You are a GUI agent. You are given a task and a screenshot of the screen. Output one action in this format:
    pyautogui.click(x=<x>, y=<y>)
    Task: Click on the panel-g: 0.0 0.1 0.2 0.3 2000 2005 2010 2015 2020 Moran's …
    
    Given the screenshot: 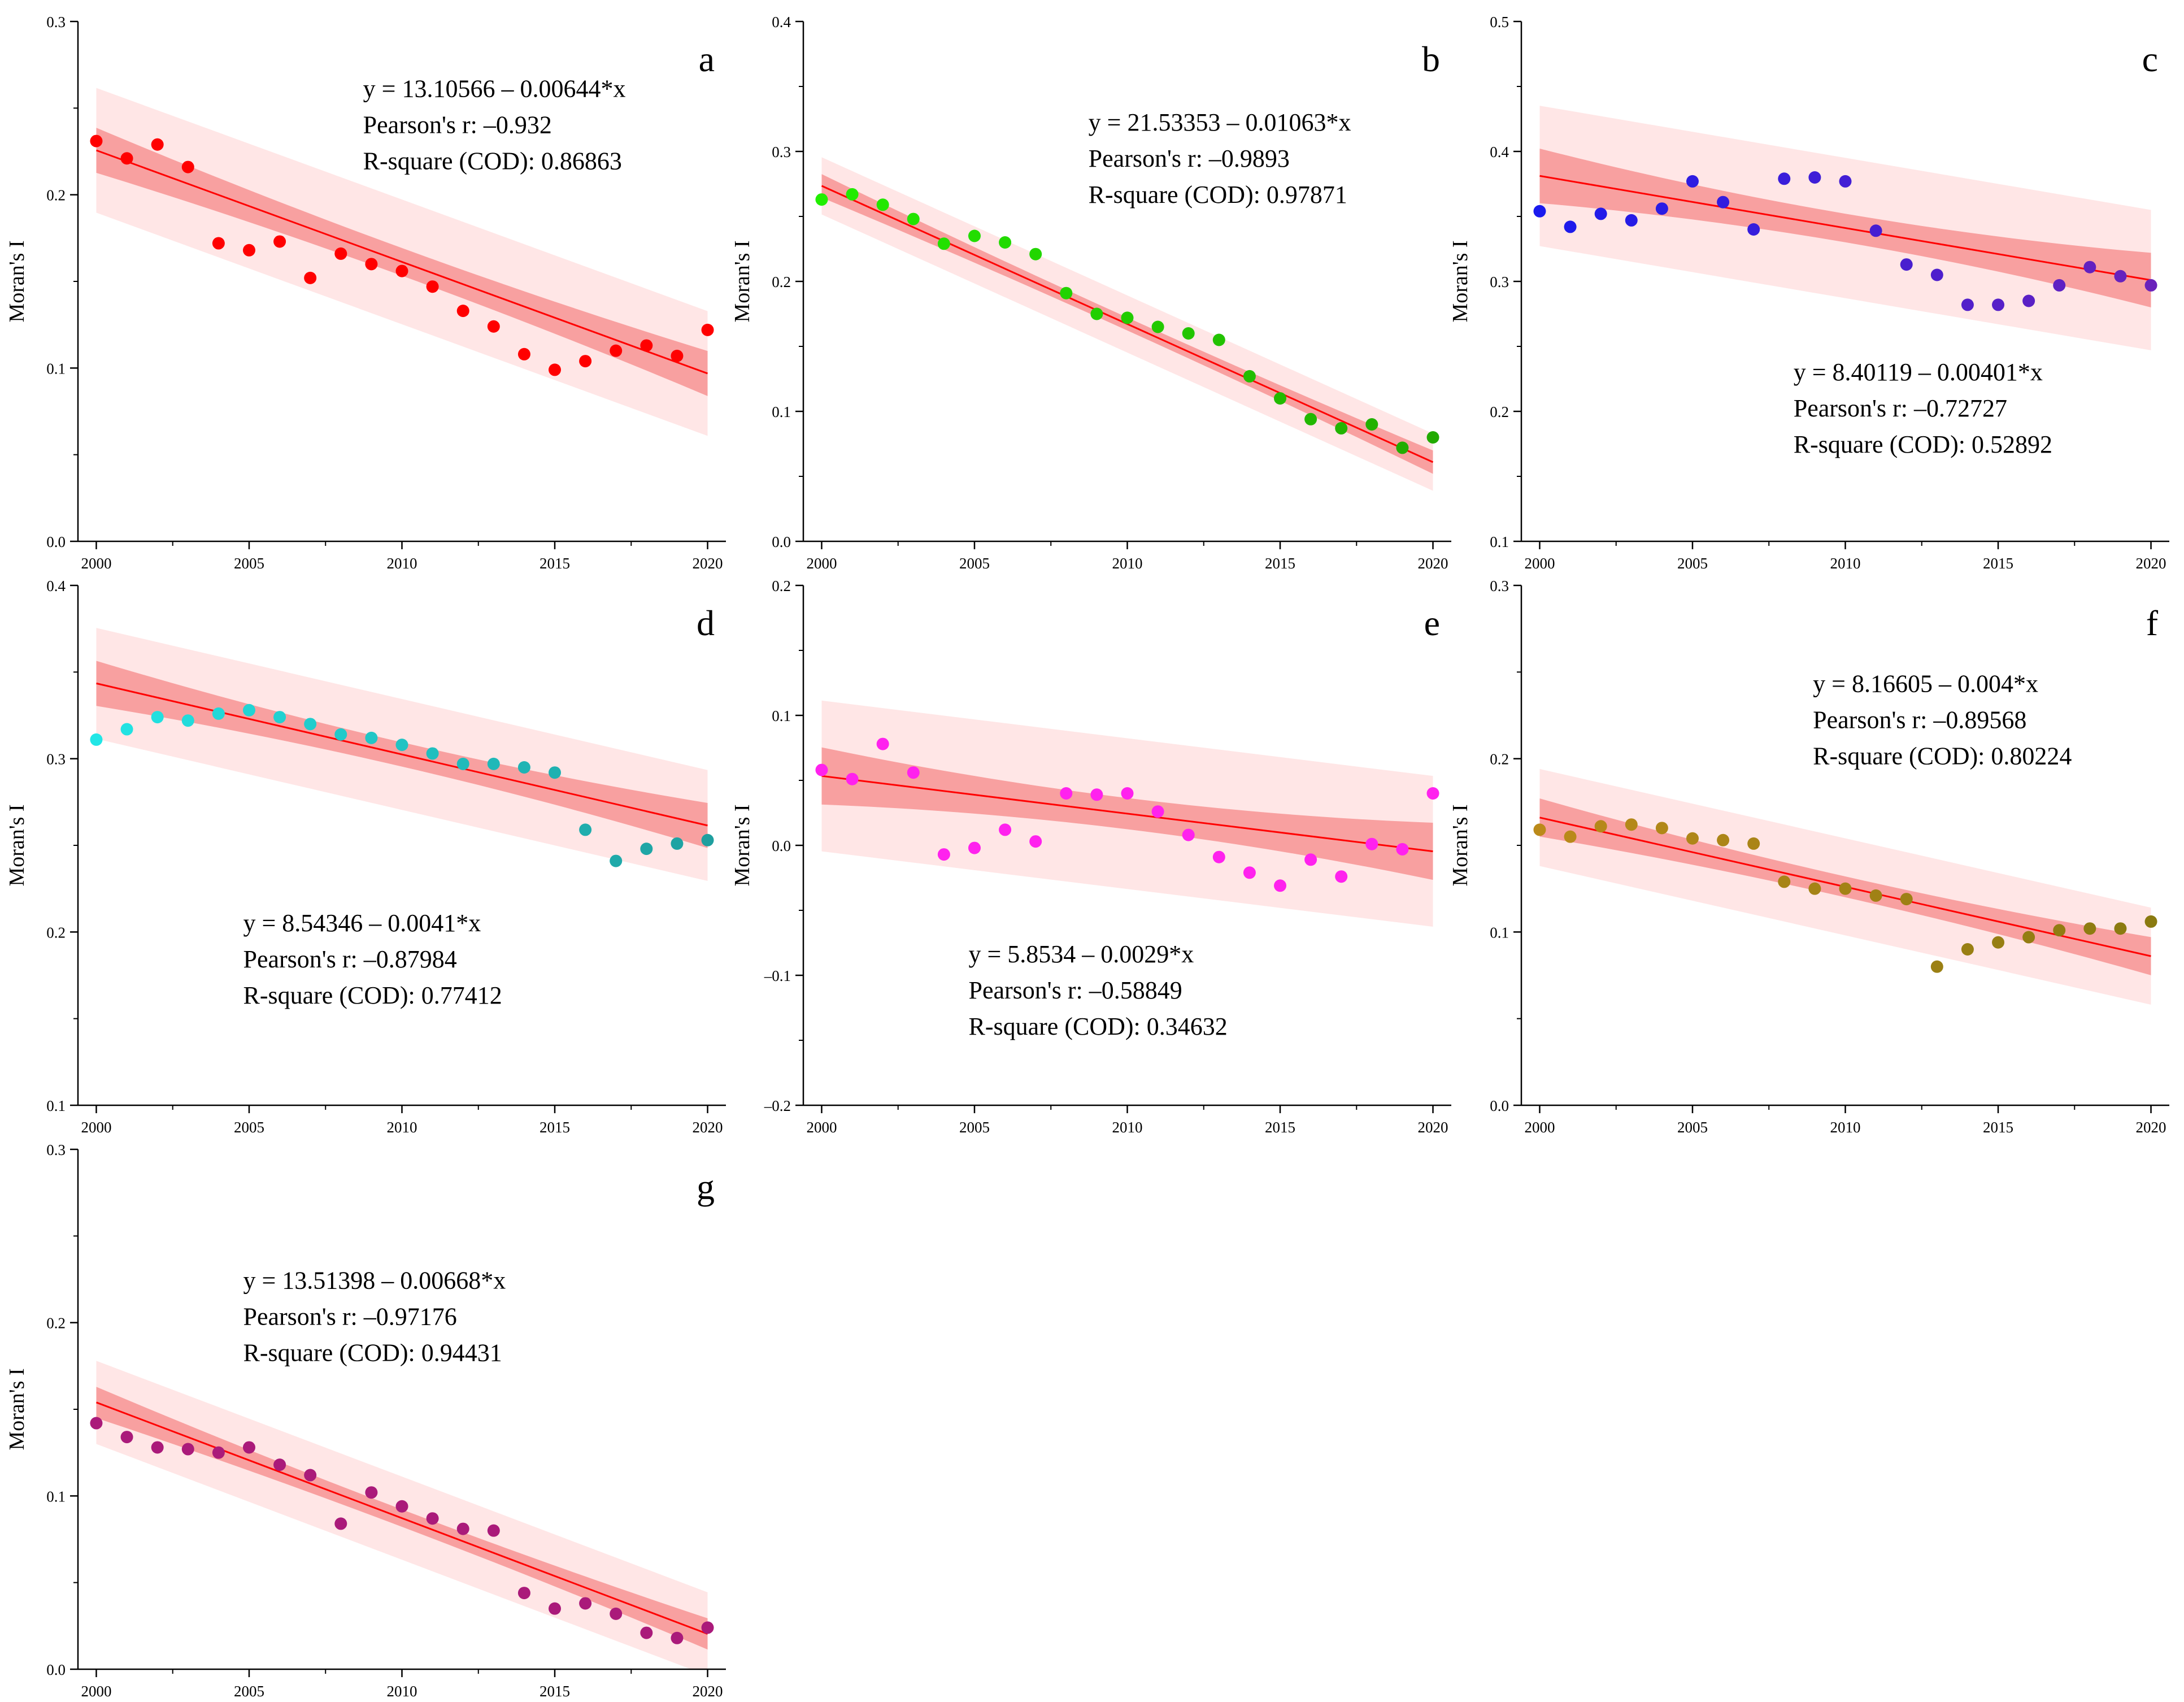 What is the action you would take?
    pyautogui.click(x=365, y=1421)
    